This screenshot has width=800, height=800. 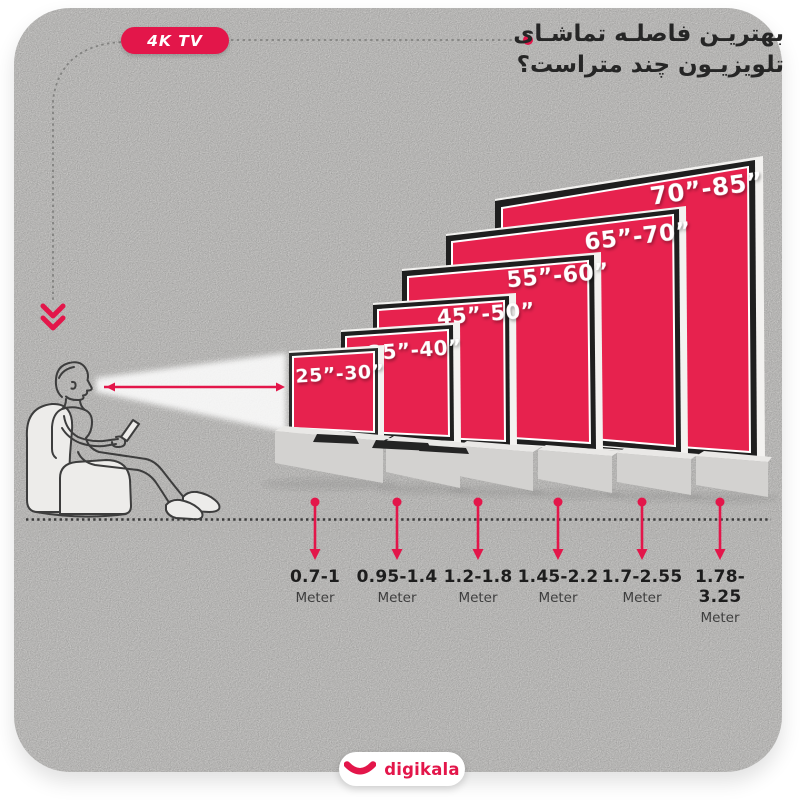 I want to click on armchair-armrest, so click(x=95, y=487).